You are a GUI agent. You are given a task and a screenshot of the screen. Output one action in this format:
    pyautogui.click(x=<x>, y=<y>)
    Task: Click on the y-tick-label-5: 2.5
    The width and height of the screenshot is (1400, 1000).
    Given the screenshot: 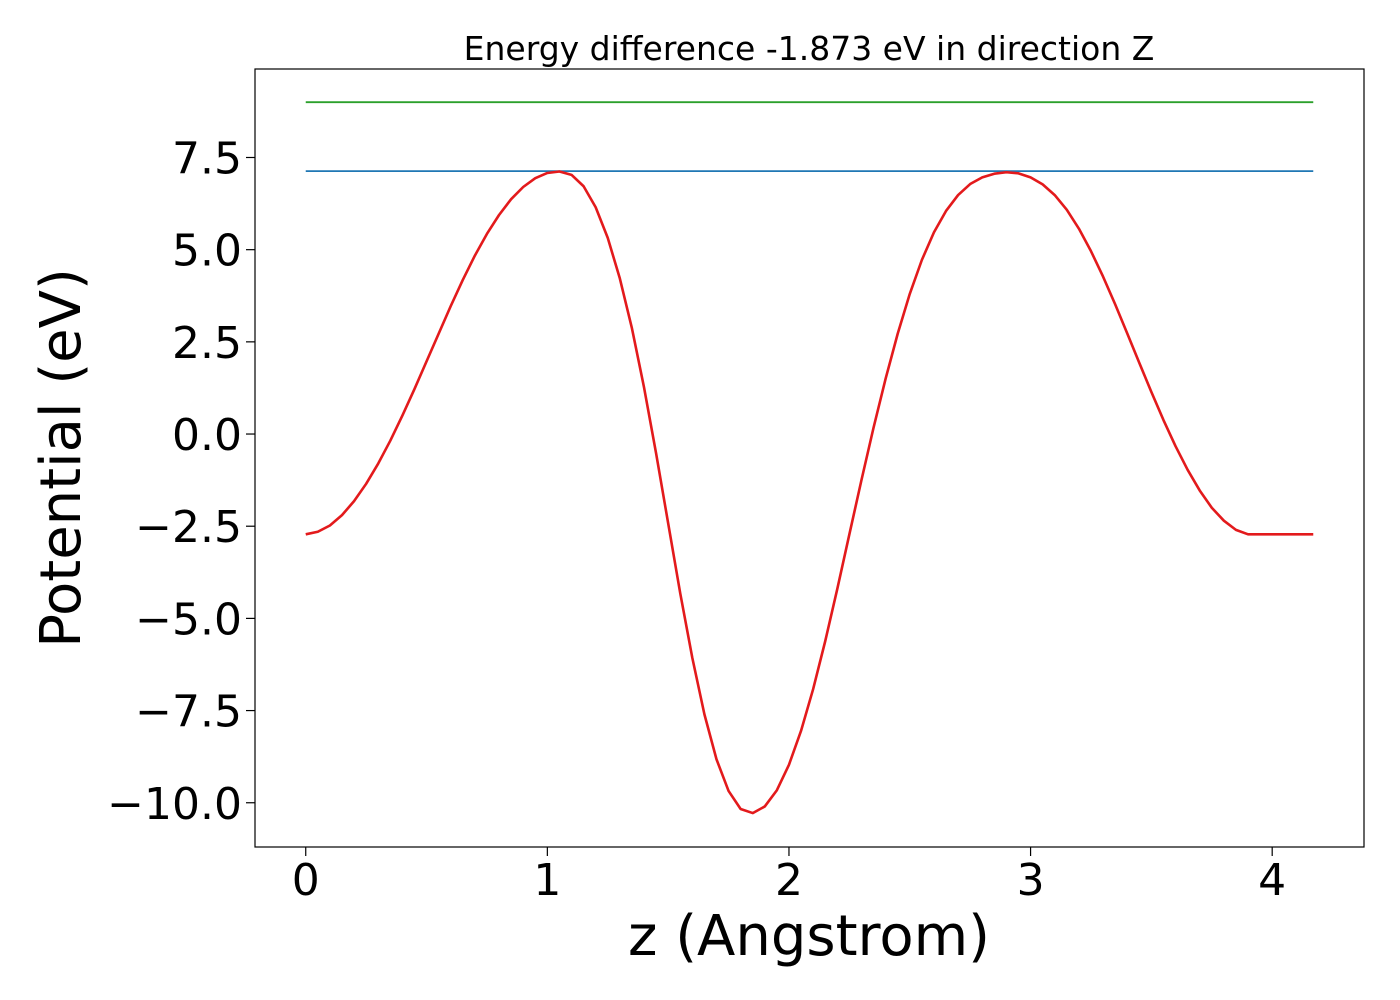 What is the action you would take?
    pyautogui.click(x=207, y=343)
    